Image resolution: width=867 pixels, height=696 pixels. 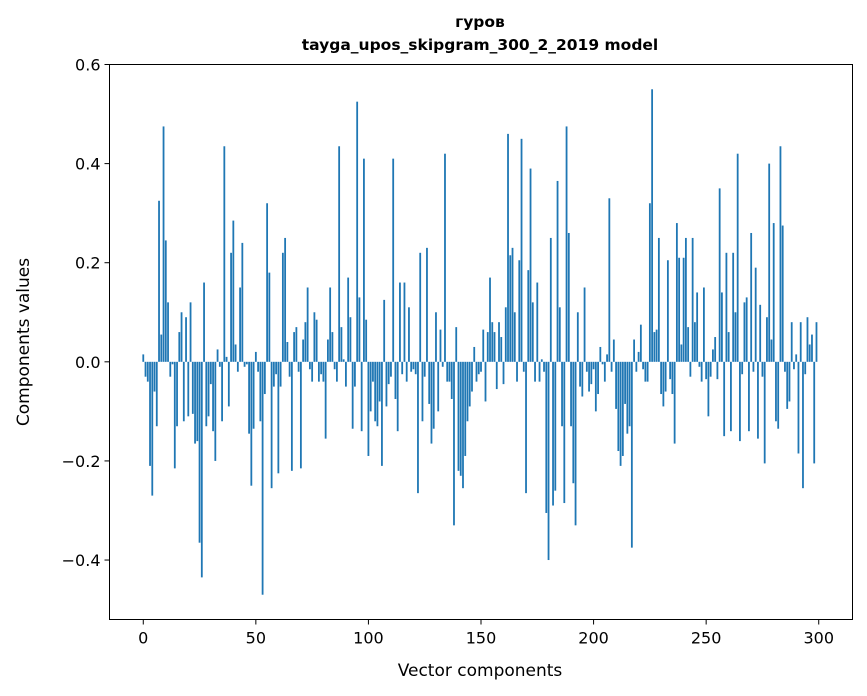 I want to click on x-tick-label: 150, so click(x=481, y=638).